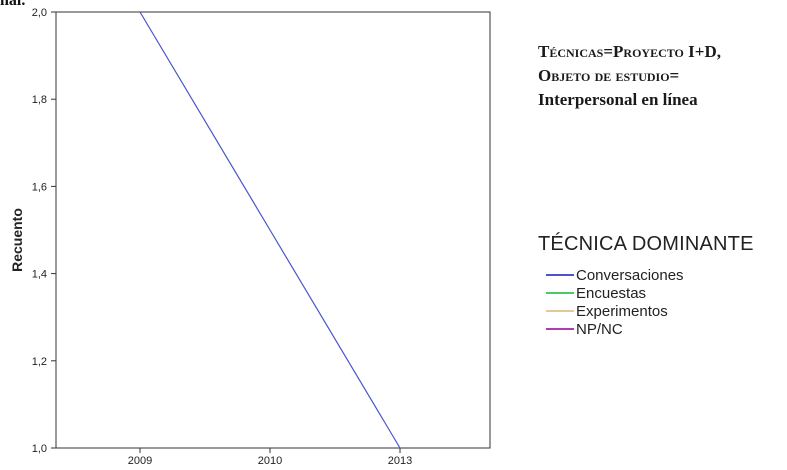 Image resolution: width=787 pixels, height=470 pixels. What do you see at coordinates (650, 329) in the screenshot?
I see `legend-item: NP/NC` at bounding box center [650, 329].